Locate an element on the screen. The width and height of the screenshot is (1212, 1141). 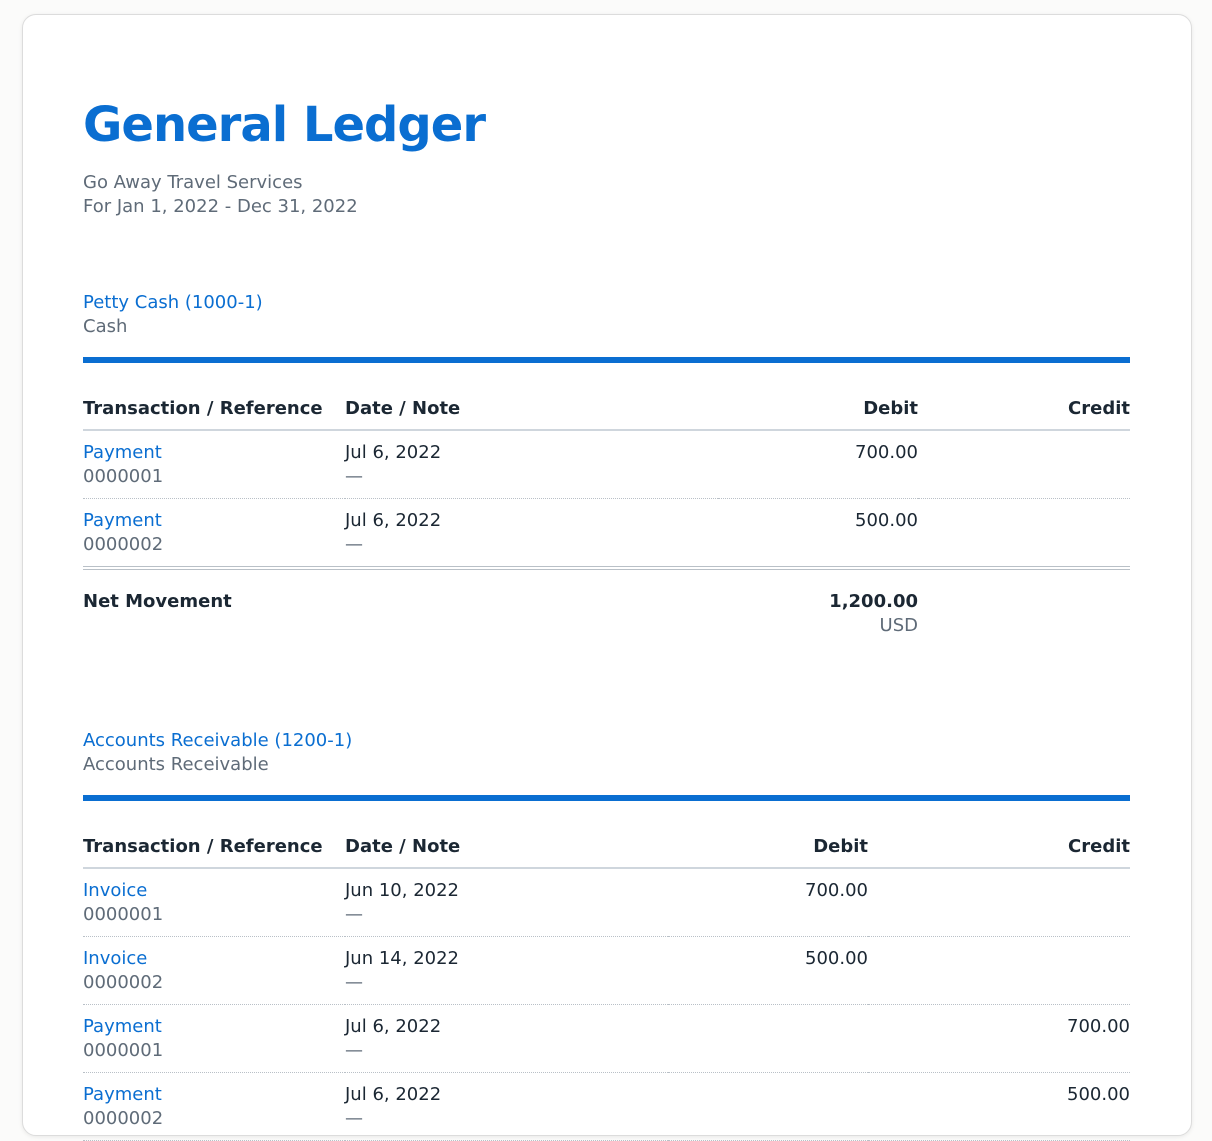
account-type: Accounts Receivable is located at coordinates (176, 764).